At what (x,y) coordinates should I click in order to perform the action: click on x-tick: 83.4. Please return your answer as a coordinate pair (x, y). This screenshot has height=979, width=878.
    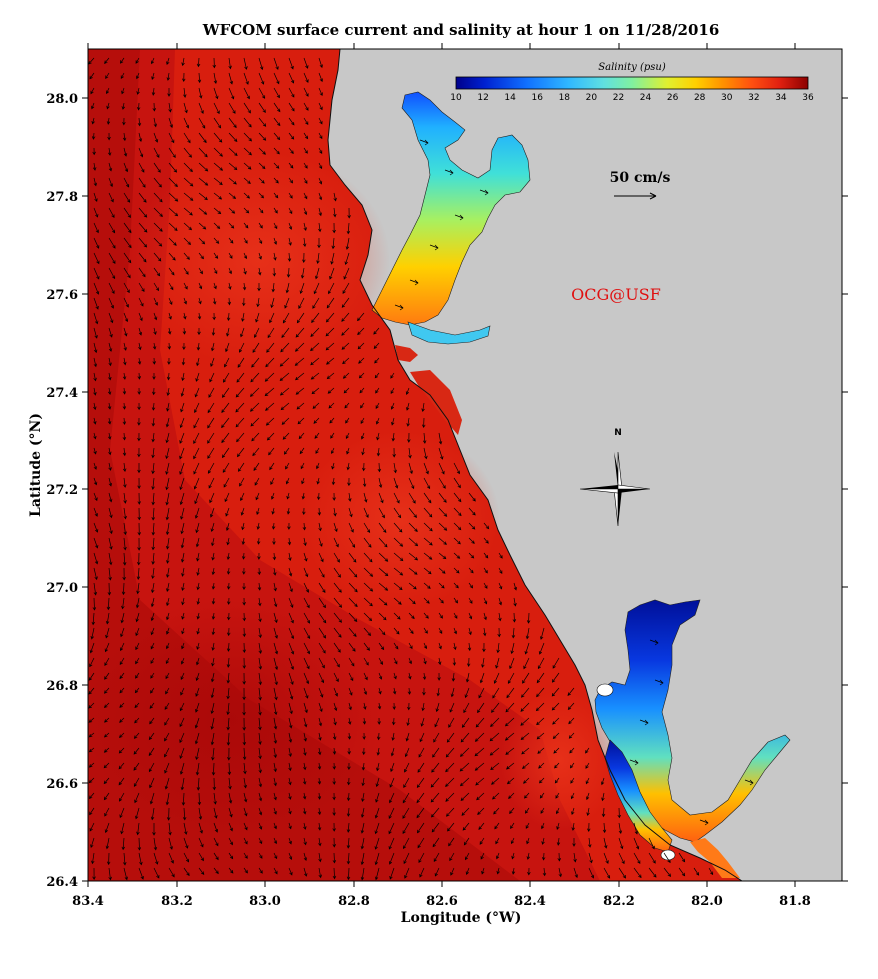
    Looking at the image, I should click on (88, 476).